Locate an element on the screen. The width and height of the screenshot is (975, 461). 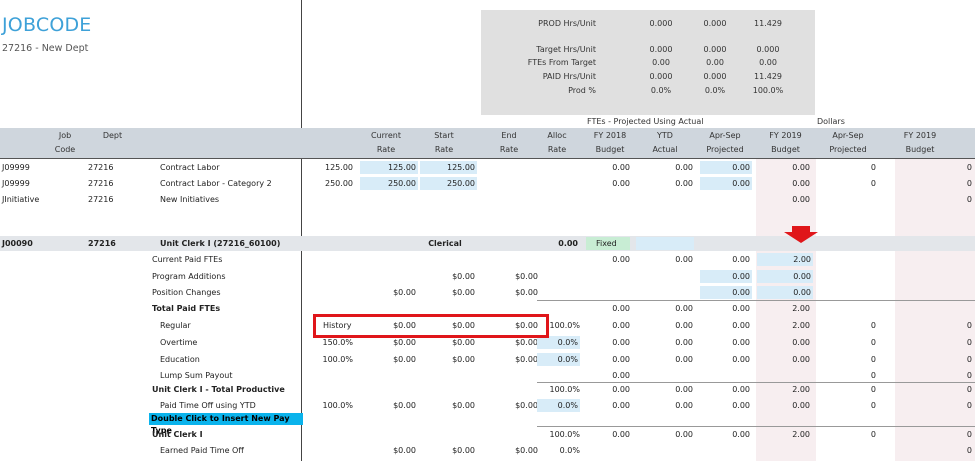
status-entry-field is located at coordinates (665, 243).